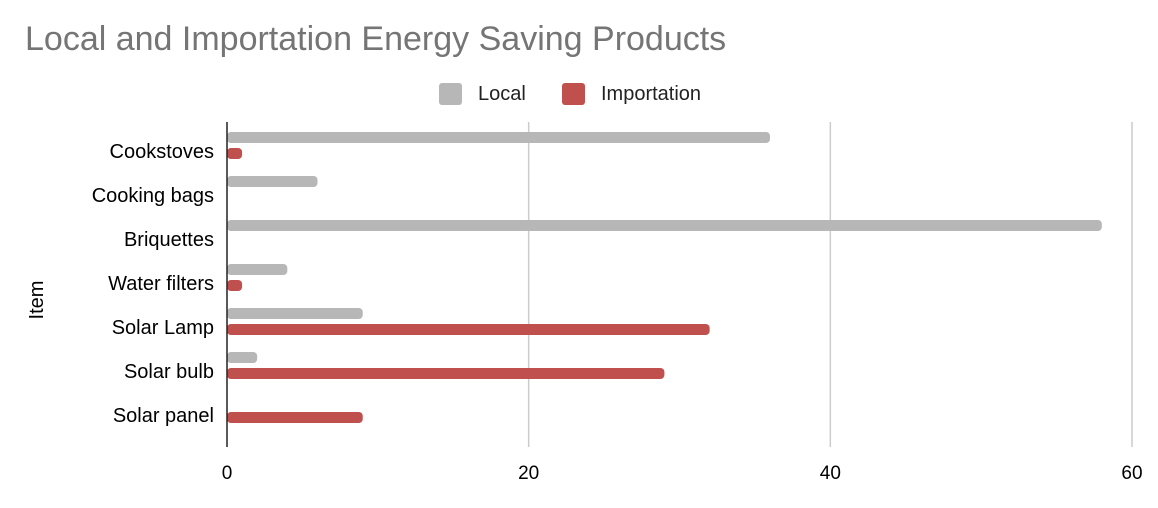  What do you see at coordinates (830, 473) in the screenshot?
I see `x-tick-label: 40` at bounding box center [830, 473].